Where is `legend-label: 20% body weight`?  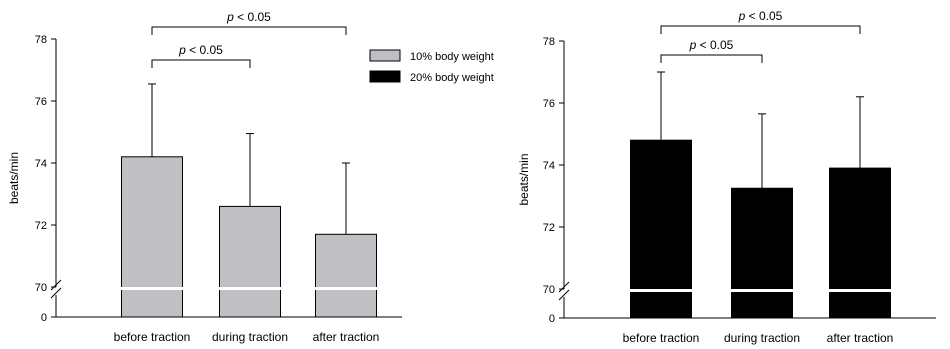
legend-label: 20% body weight is located at coordinates (452, 78).